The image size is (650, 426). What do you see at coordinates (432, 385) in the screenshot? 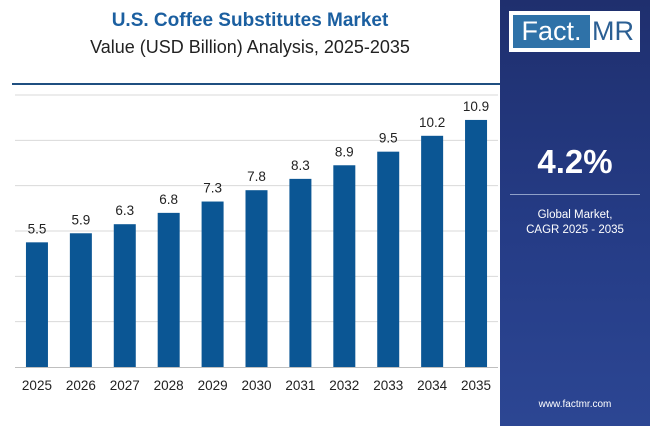
I see `x-tick-label-2034: 2034` at bounding box center [432, 385].